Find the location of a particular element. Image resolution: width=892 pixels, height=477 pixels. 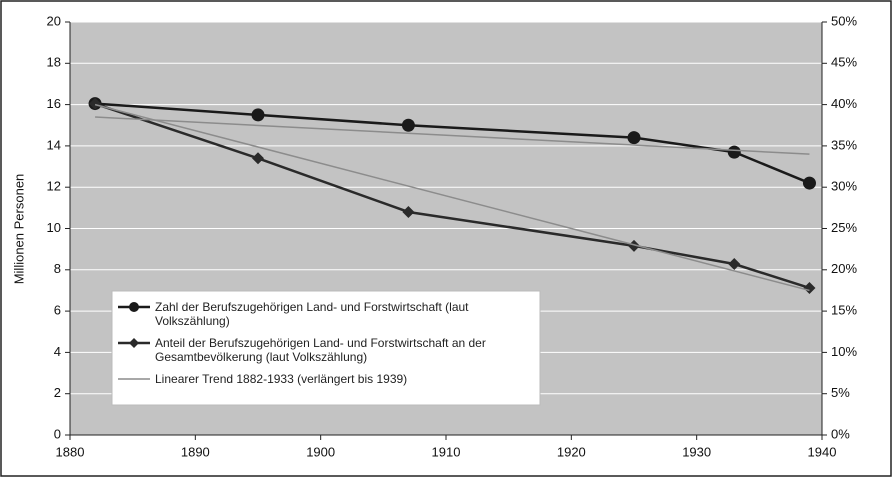

x-tick-label: 1930 is located at coordinates (696, 451).